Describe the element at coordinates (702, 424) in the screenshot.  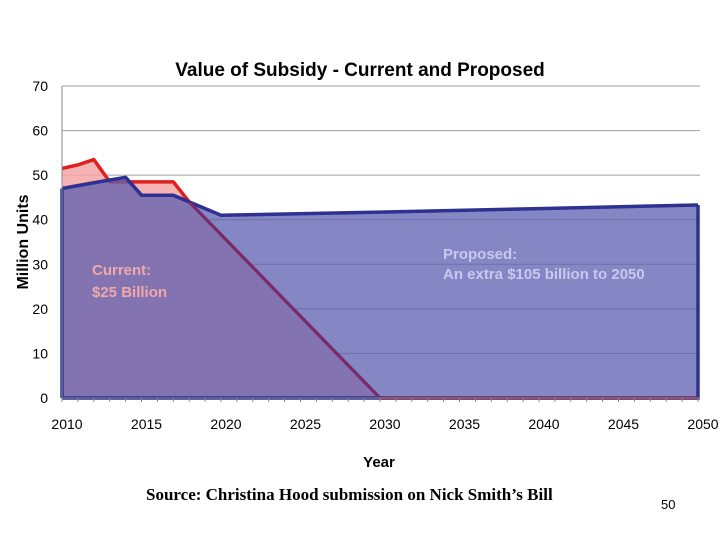
I see `x-tick-label: 2050` at that location.